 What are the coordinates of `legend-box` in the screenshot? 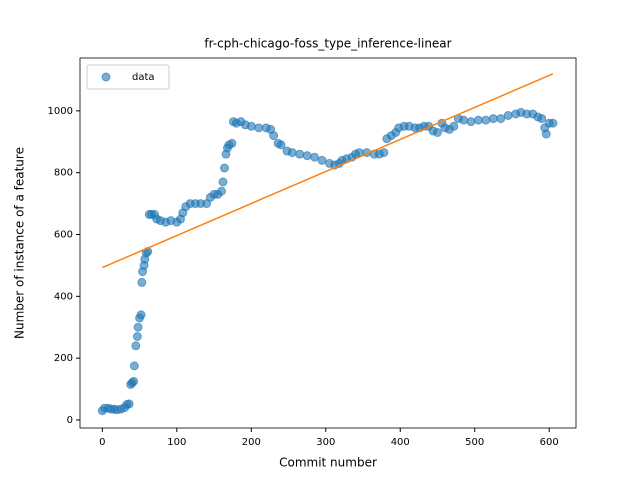 It's located at (128, 77).